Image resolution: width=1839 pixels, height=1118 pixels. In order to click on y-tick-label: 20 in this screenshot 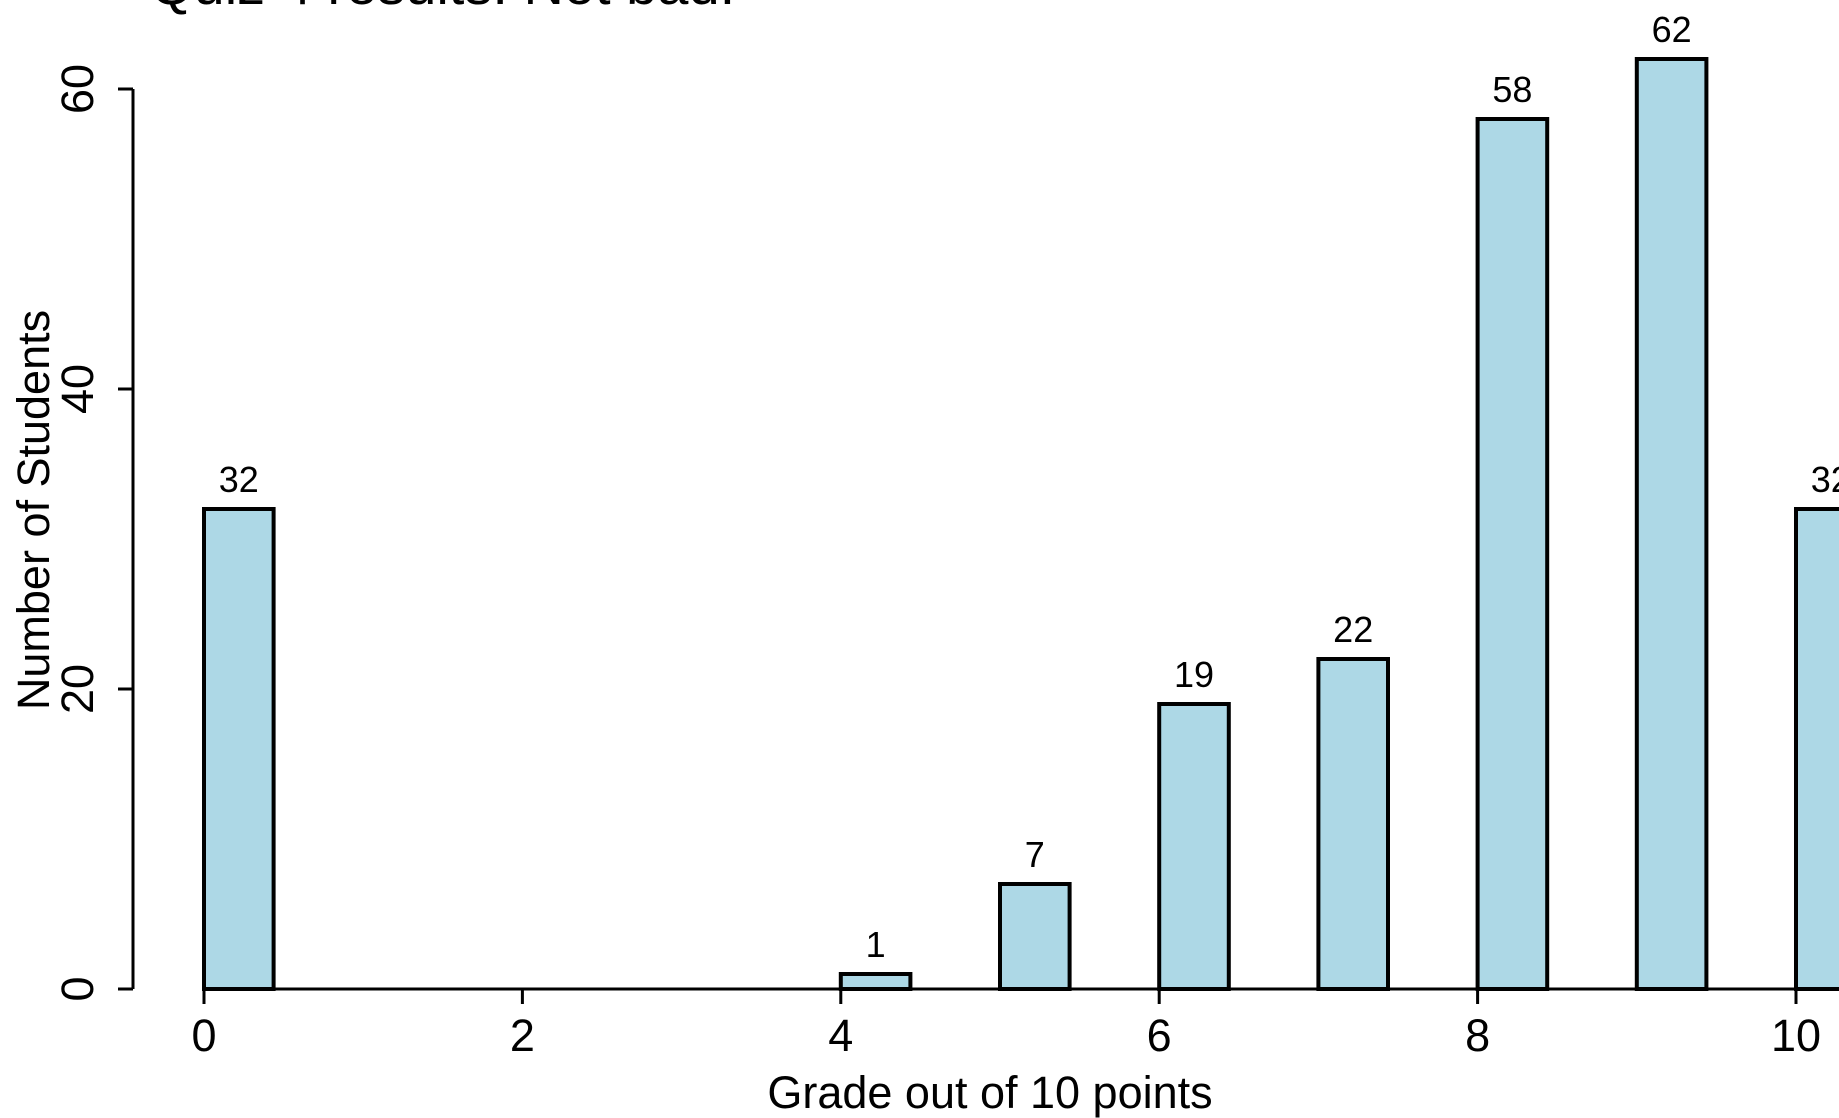, I will do `click(77, 689)`.